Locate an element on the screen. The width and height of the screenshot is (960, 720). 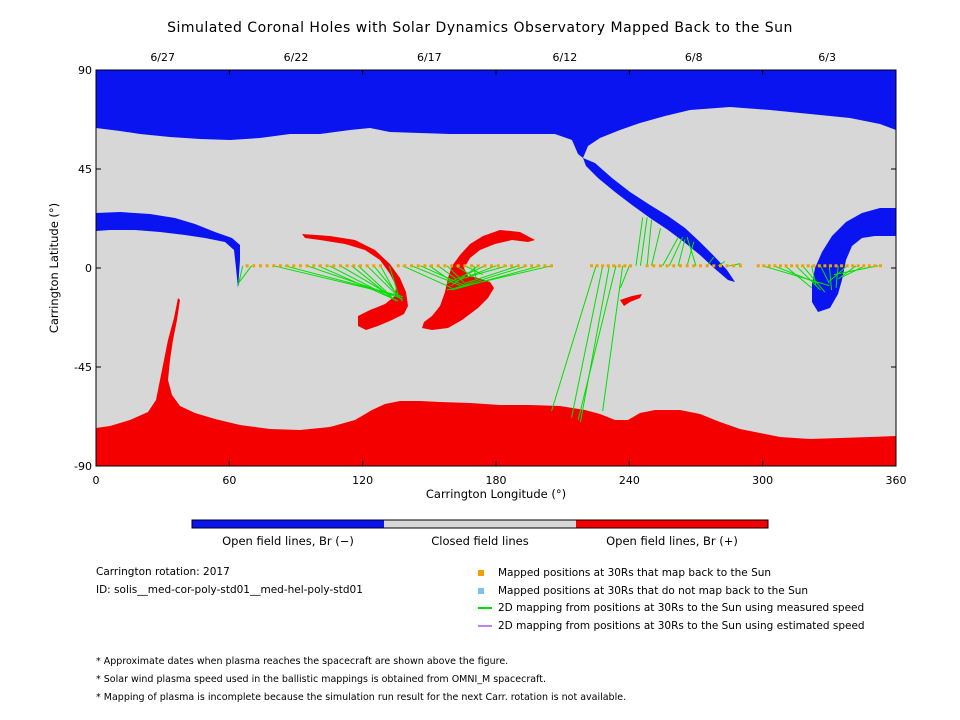
date-label: 6/12 is located at coordinates (565, 57).